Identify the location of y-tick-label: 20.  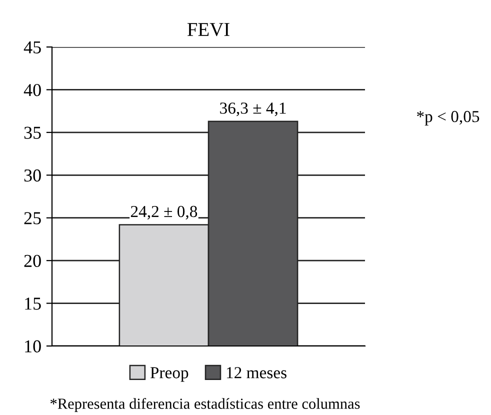
(32, 261).